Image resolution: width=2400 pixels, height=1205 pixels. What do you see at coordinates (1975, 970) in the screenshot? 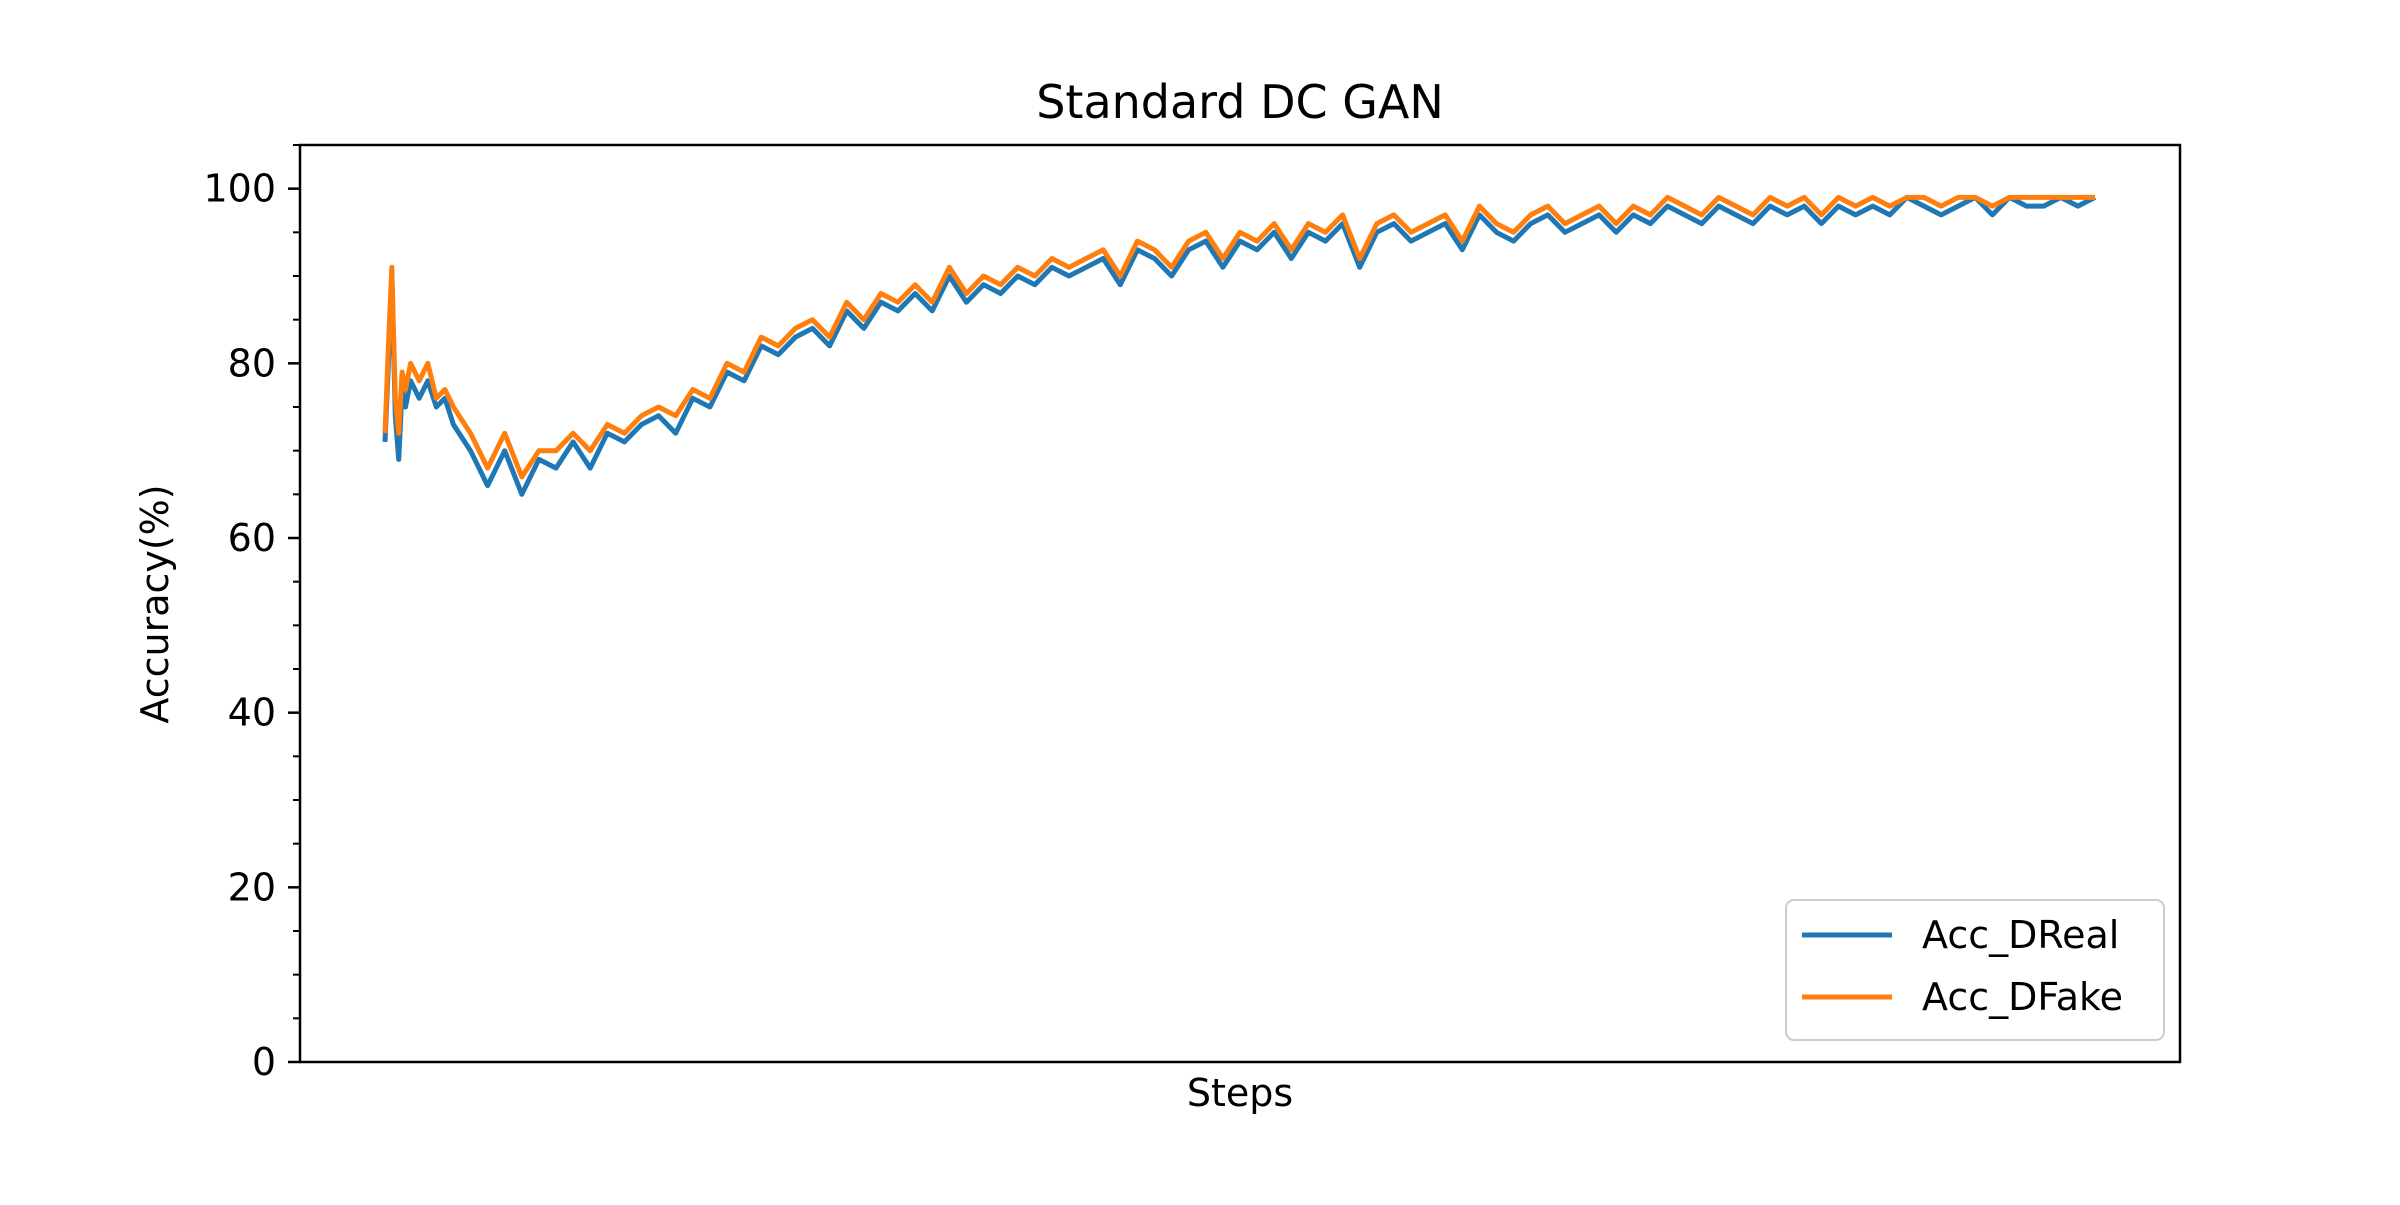
I see `legend: Acc_DReal Acc_DFake` at bounding box center [1975, 970].